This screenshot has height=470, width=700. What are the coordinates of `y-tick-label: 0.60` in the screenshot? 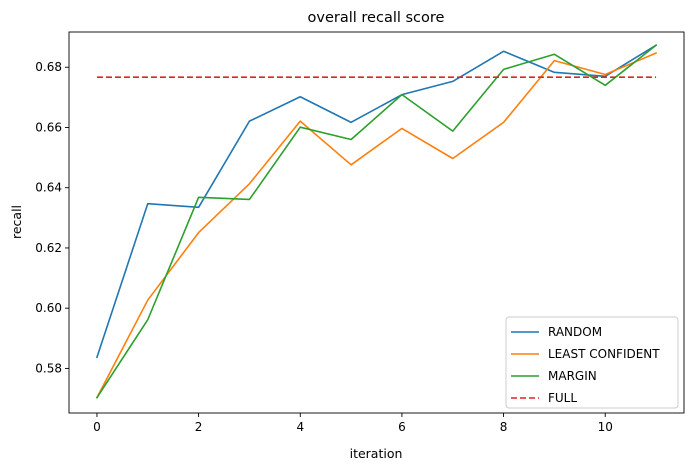 It's located at (48, 308).